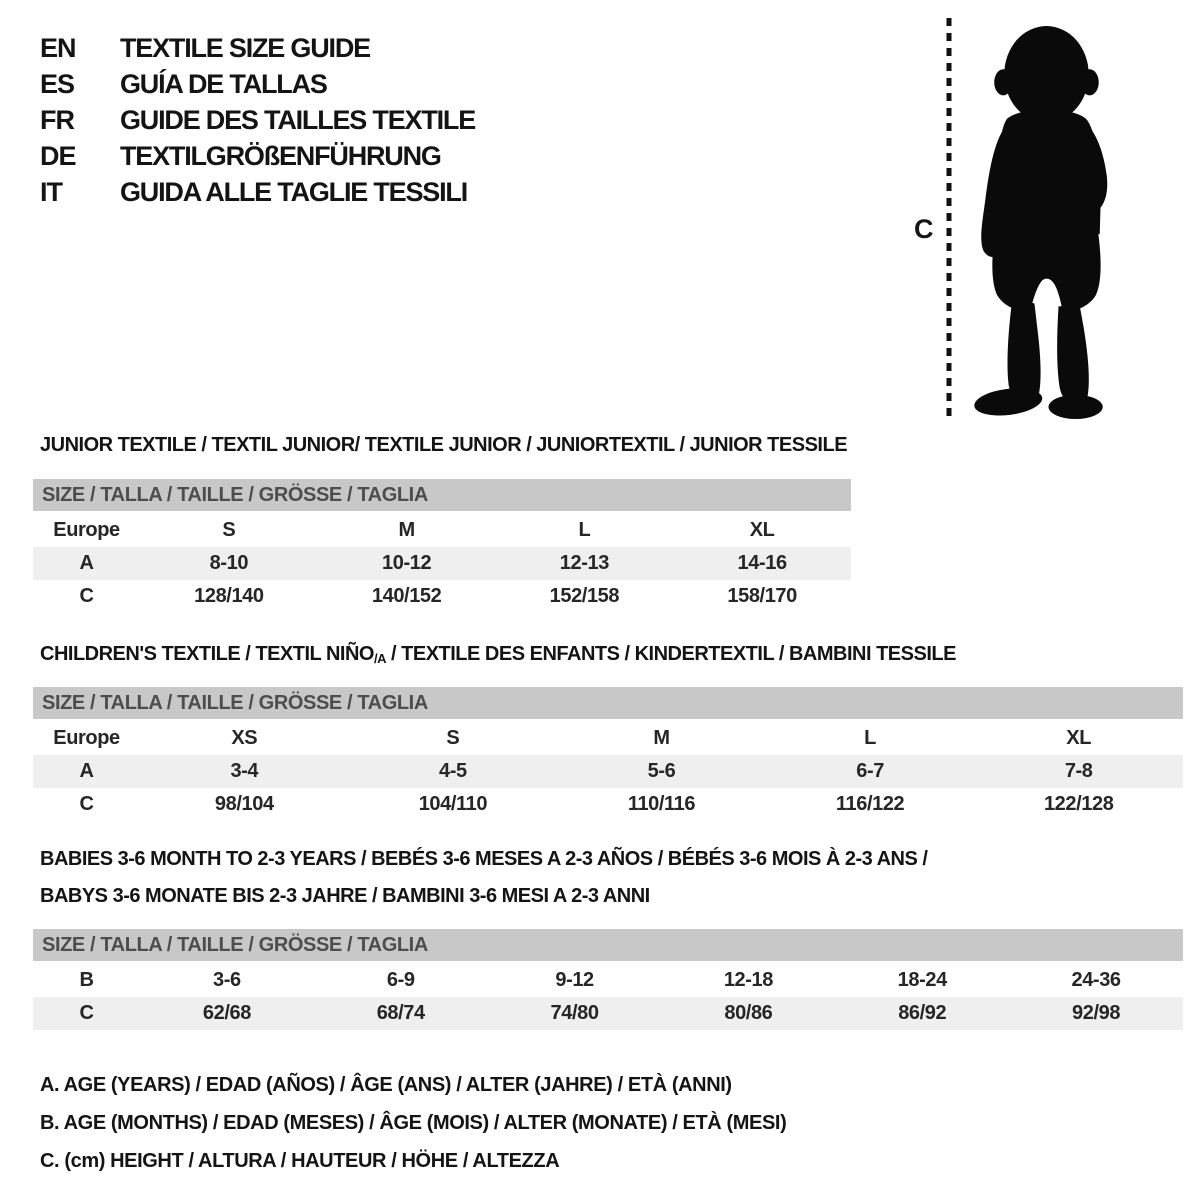 Image resolution: width=1200 pixels, height=1200 pixels. What do you see at coordinates (207, 654) in the screenshot?
I see `children-title-pre: CHILDREN'S TEXTILE / TEXTIL NIÑO` at bounding box center [207, 654].